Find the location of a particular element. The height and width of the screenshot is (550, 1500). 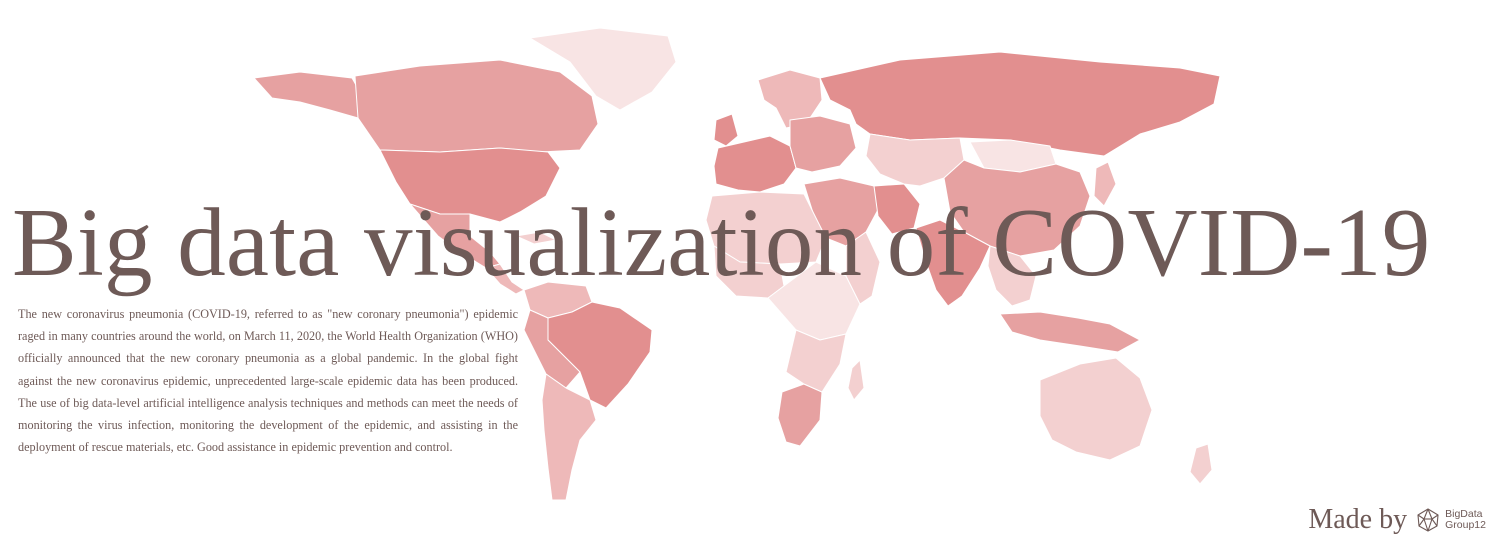

region-argentina-chile is located at coordinates (569, 437).